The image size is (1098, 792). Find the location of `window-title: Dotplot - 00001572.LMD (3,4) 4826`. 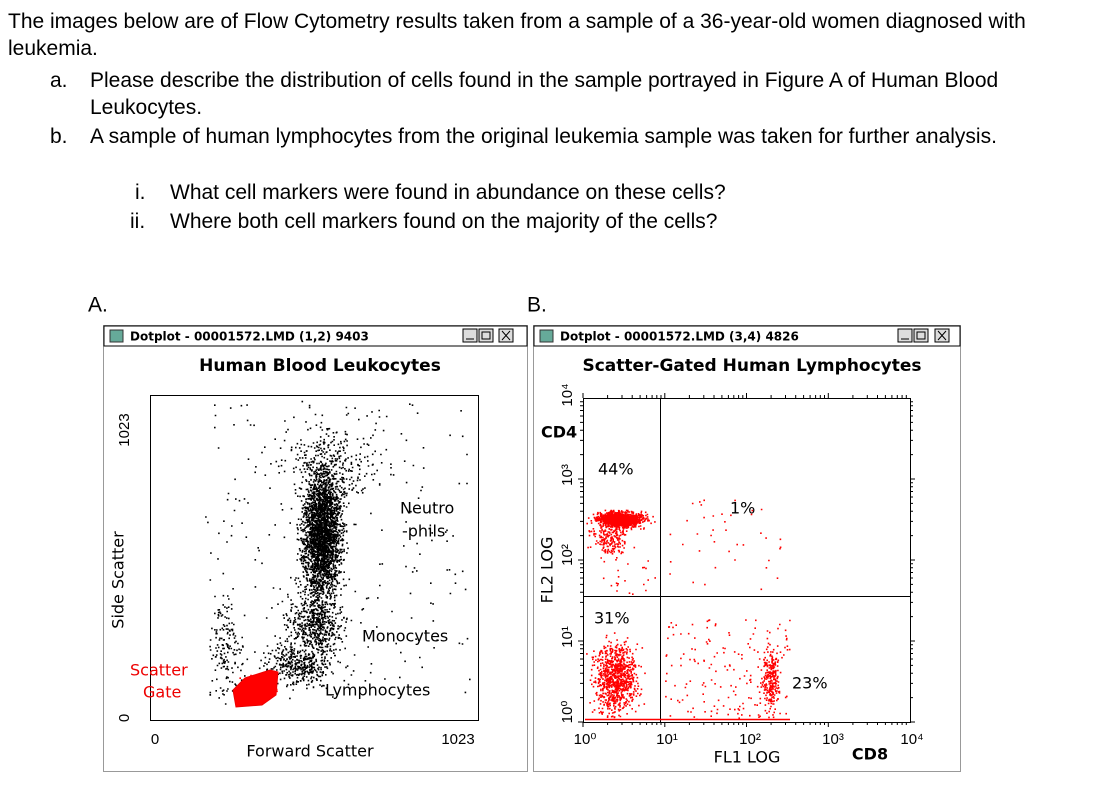

window-title: Dotplot - 00001572.LMD (3,4) 4826 is located at coordinates (679, 337).